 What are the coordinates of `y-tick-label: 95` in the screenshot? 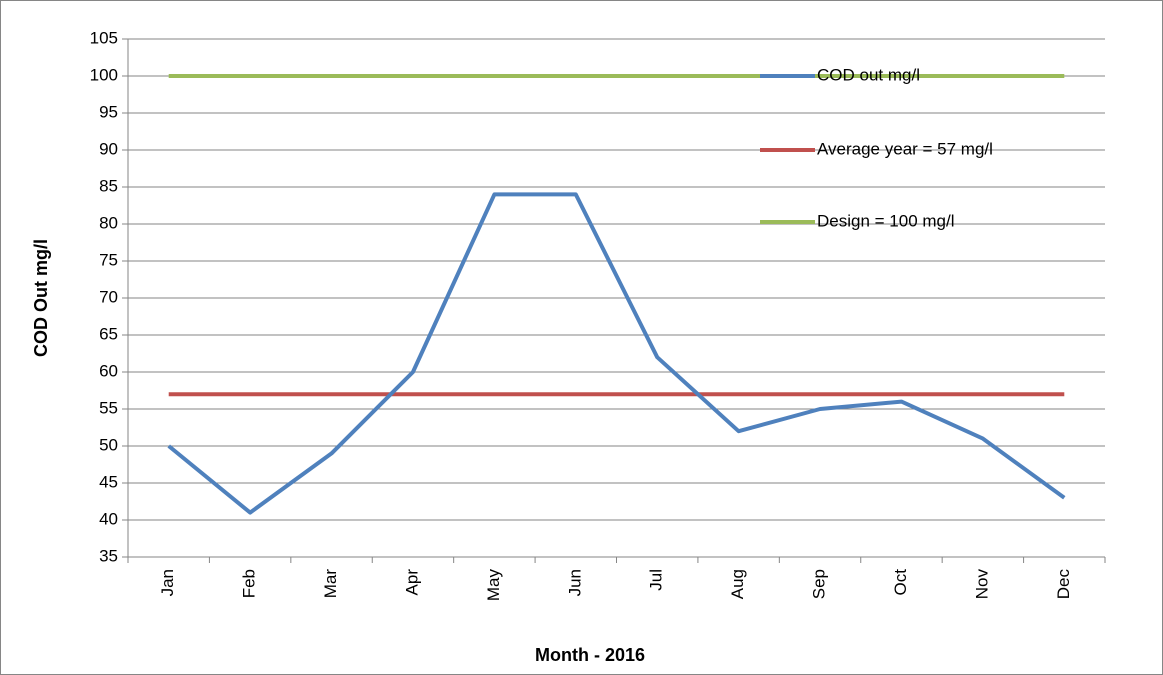 It's located at (108, 111).